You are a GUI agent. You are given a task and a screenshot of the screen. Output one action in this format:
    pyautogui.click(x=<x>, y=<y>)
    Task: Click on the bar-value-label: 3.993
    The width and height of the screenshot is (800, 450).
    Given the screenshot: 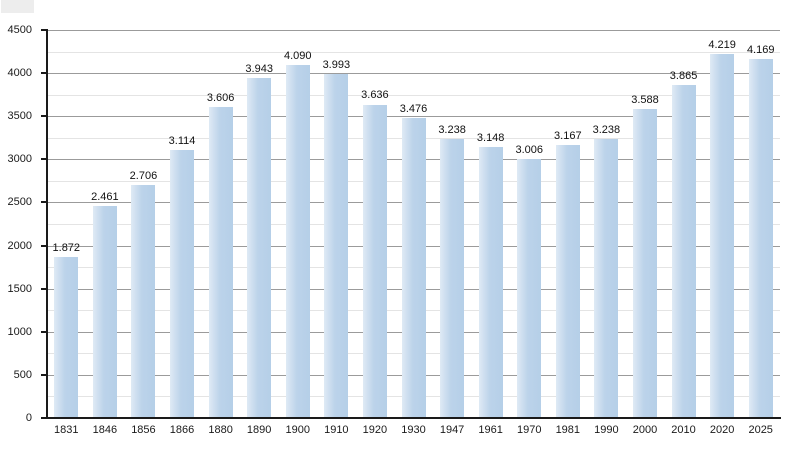 What is the action you would take?
    pyautogui.click(x=336, y=64)
    